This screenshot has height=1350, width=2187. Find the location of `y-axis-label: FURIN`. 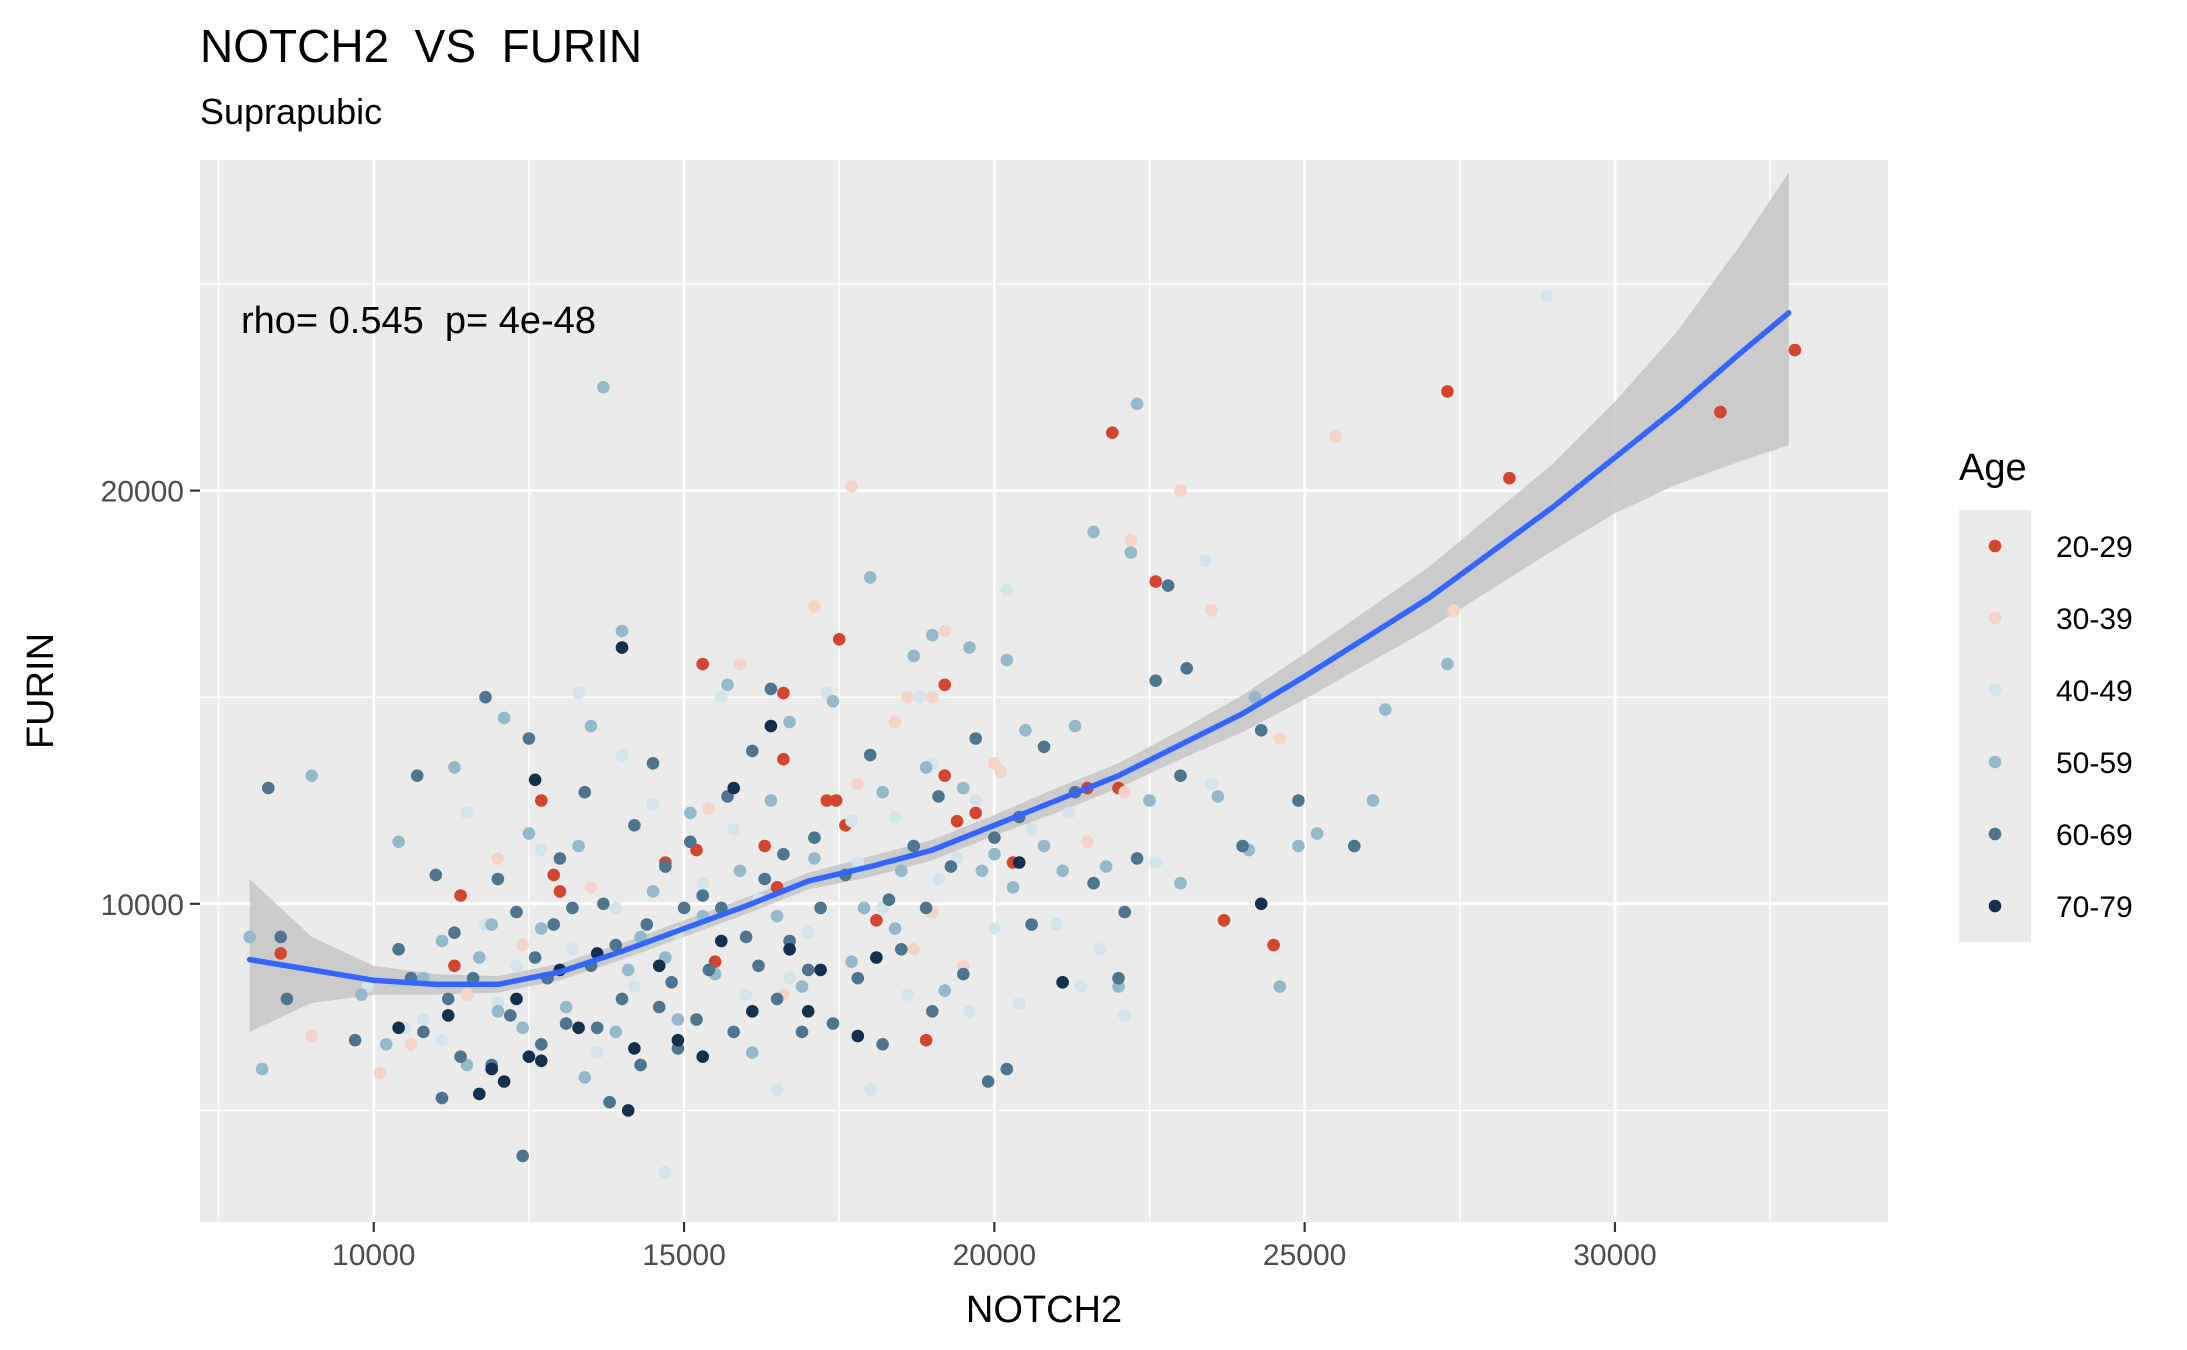

y-axis-label: FURIN is located at coordinates (41, 691).